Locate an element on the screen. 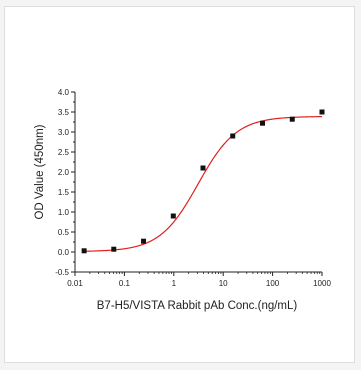 The height and width of the screenshot is (370, 361). y-tick-label: 3.0 is located at coordinates (64, 132).